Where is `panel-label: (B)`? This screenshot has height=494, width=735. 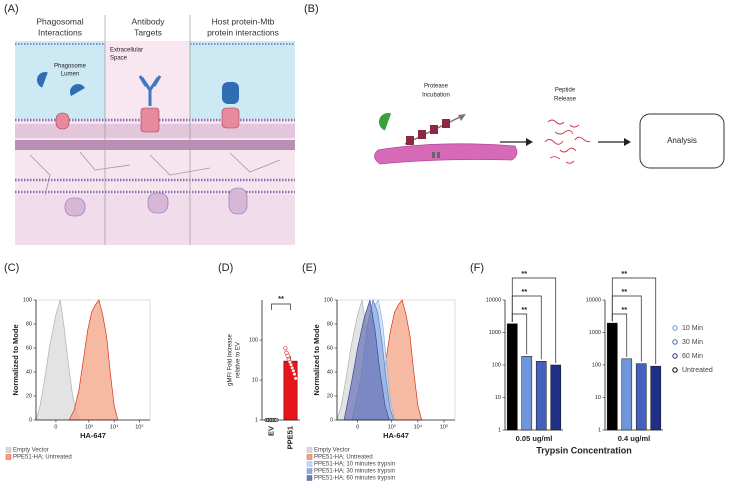
panel-label: (B) is located at coordinates (311, 9).